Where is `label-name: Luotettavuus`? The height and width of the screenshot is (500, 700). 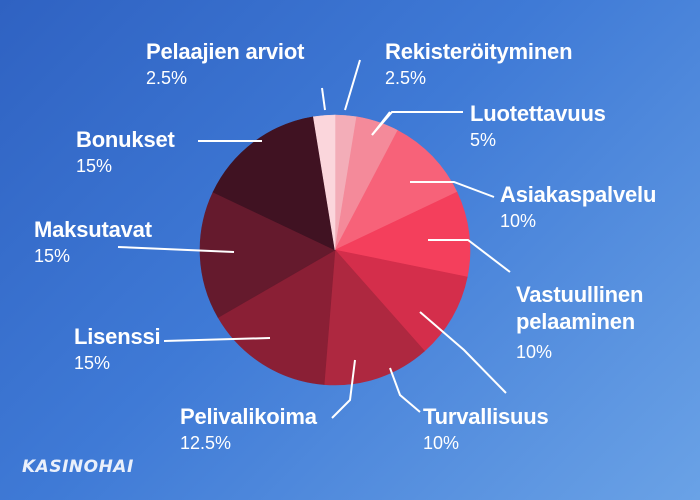 label-name: Luotettavuus is located at coordinates (538, 113).